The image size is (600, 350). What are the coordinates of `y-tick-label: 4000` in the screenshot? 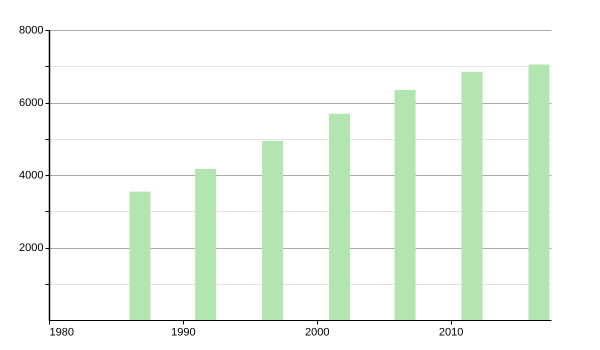 It's located at (31, 176).